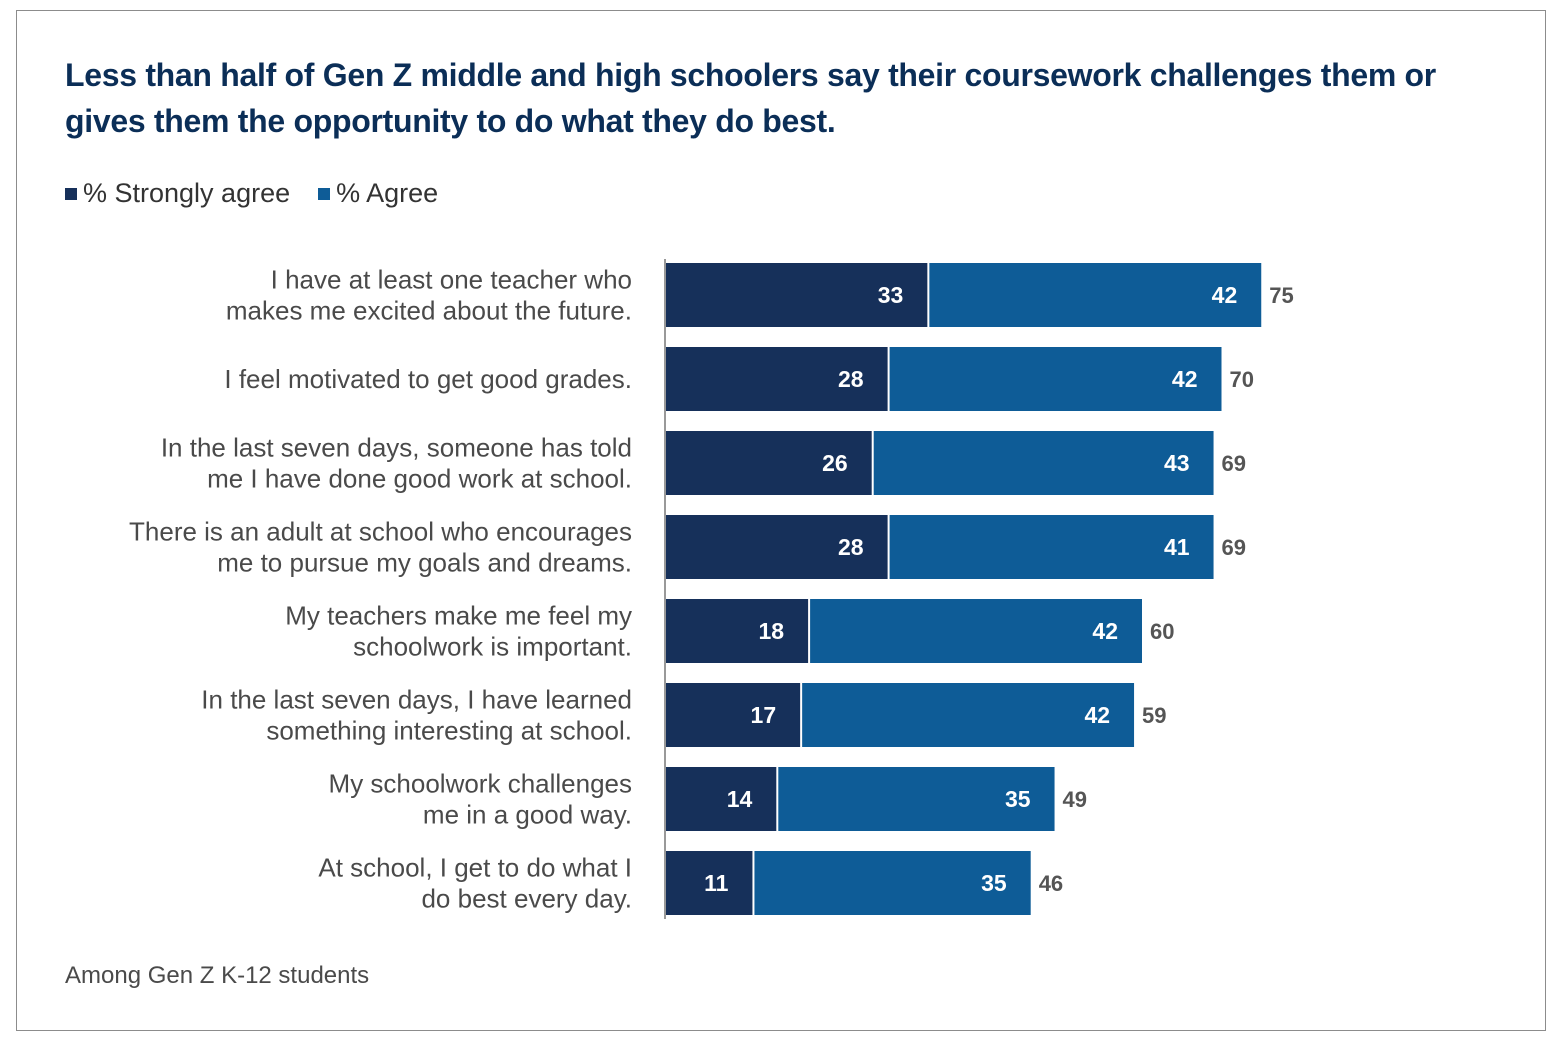 The height and width of the screenshot is (1051, 1560). I want to click on category-label-line: I feel motivated to get good grades., so click(428, 379).